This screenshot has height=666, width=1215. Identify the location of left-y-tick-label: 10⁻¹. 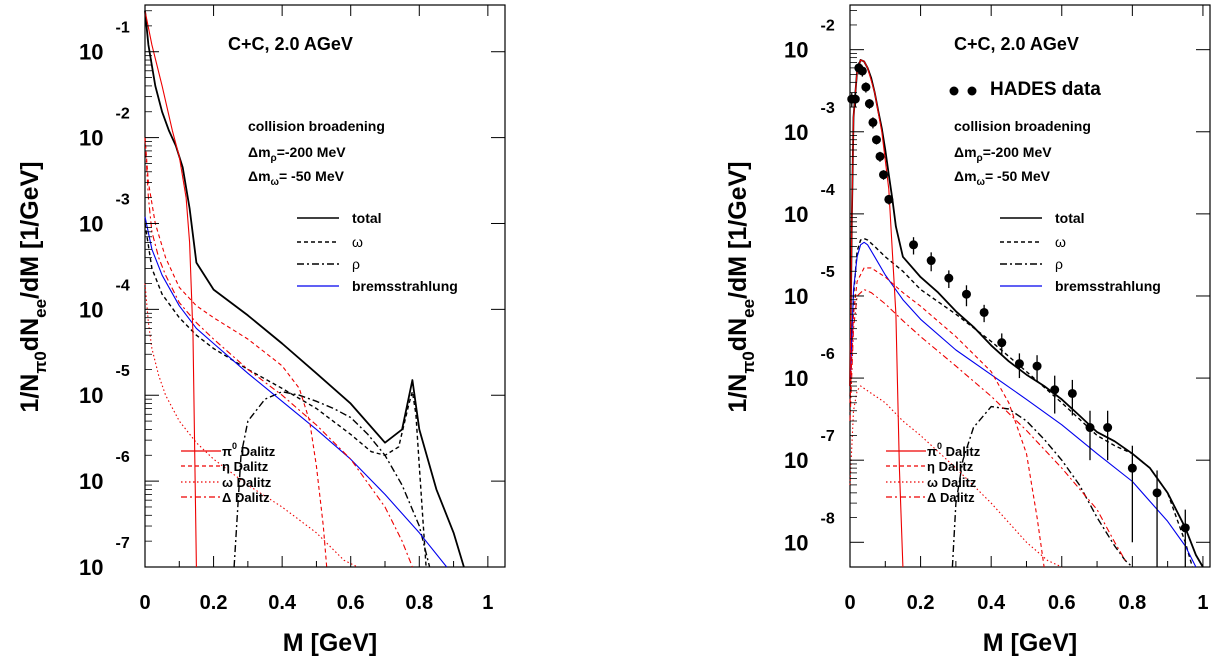
(104, 42).